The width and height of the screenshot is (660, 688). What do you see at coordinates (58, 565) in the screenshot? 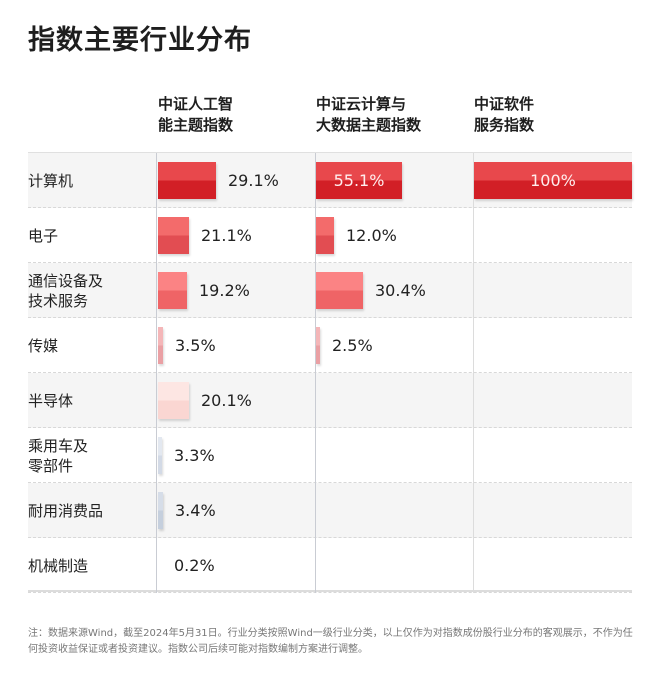
I see `row-label: 机械制造` at bounding box center [58, 565].